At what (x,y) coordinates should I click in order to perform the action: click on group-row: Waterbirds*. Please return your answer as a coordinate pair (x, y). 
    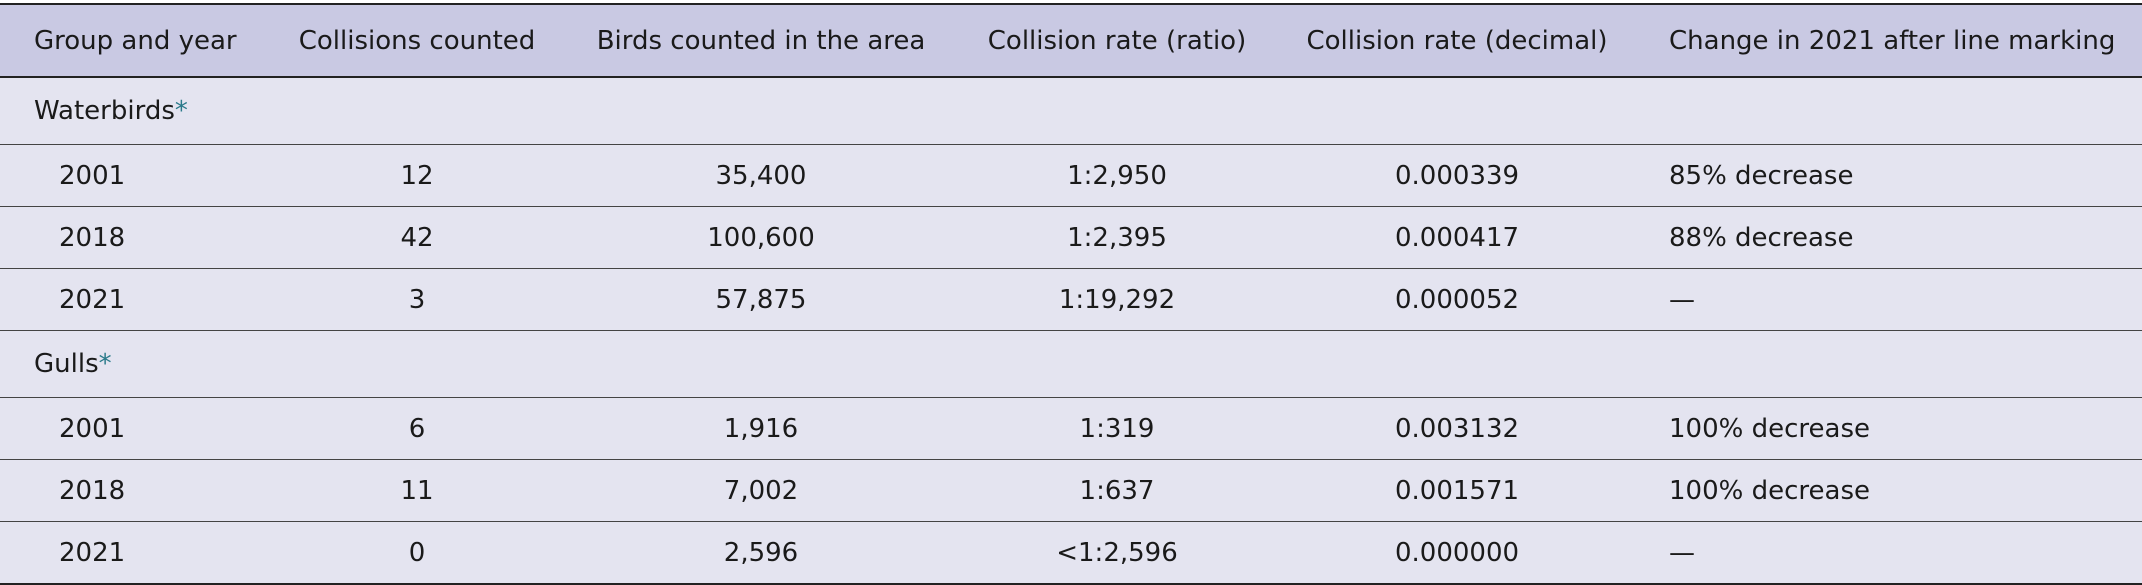
    Looking at the image, I should click on (1071, 111).